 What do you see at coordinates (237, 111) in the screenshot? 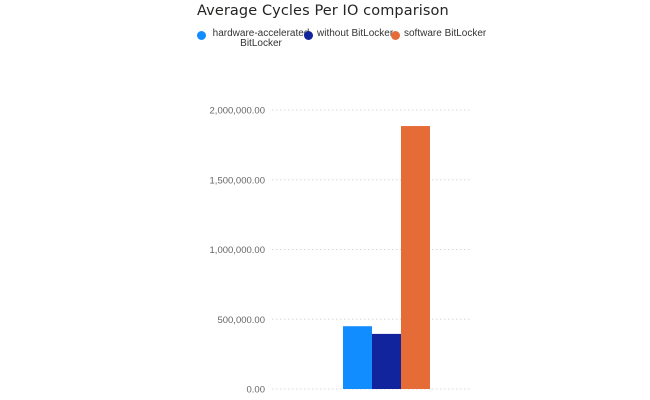
I see `y-tick-label: 2,000,000.00` at bounding box center [237, 111].